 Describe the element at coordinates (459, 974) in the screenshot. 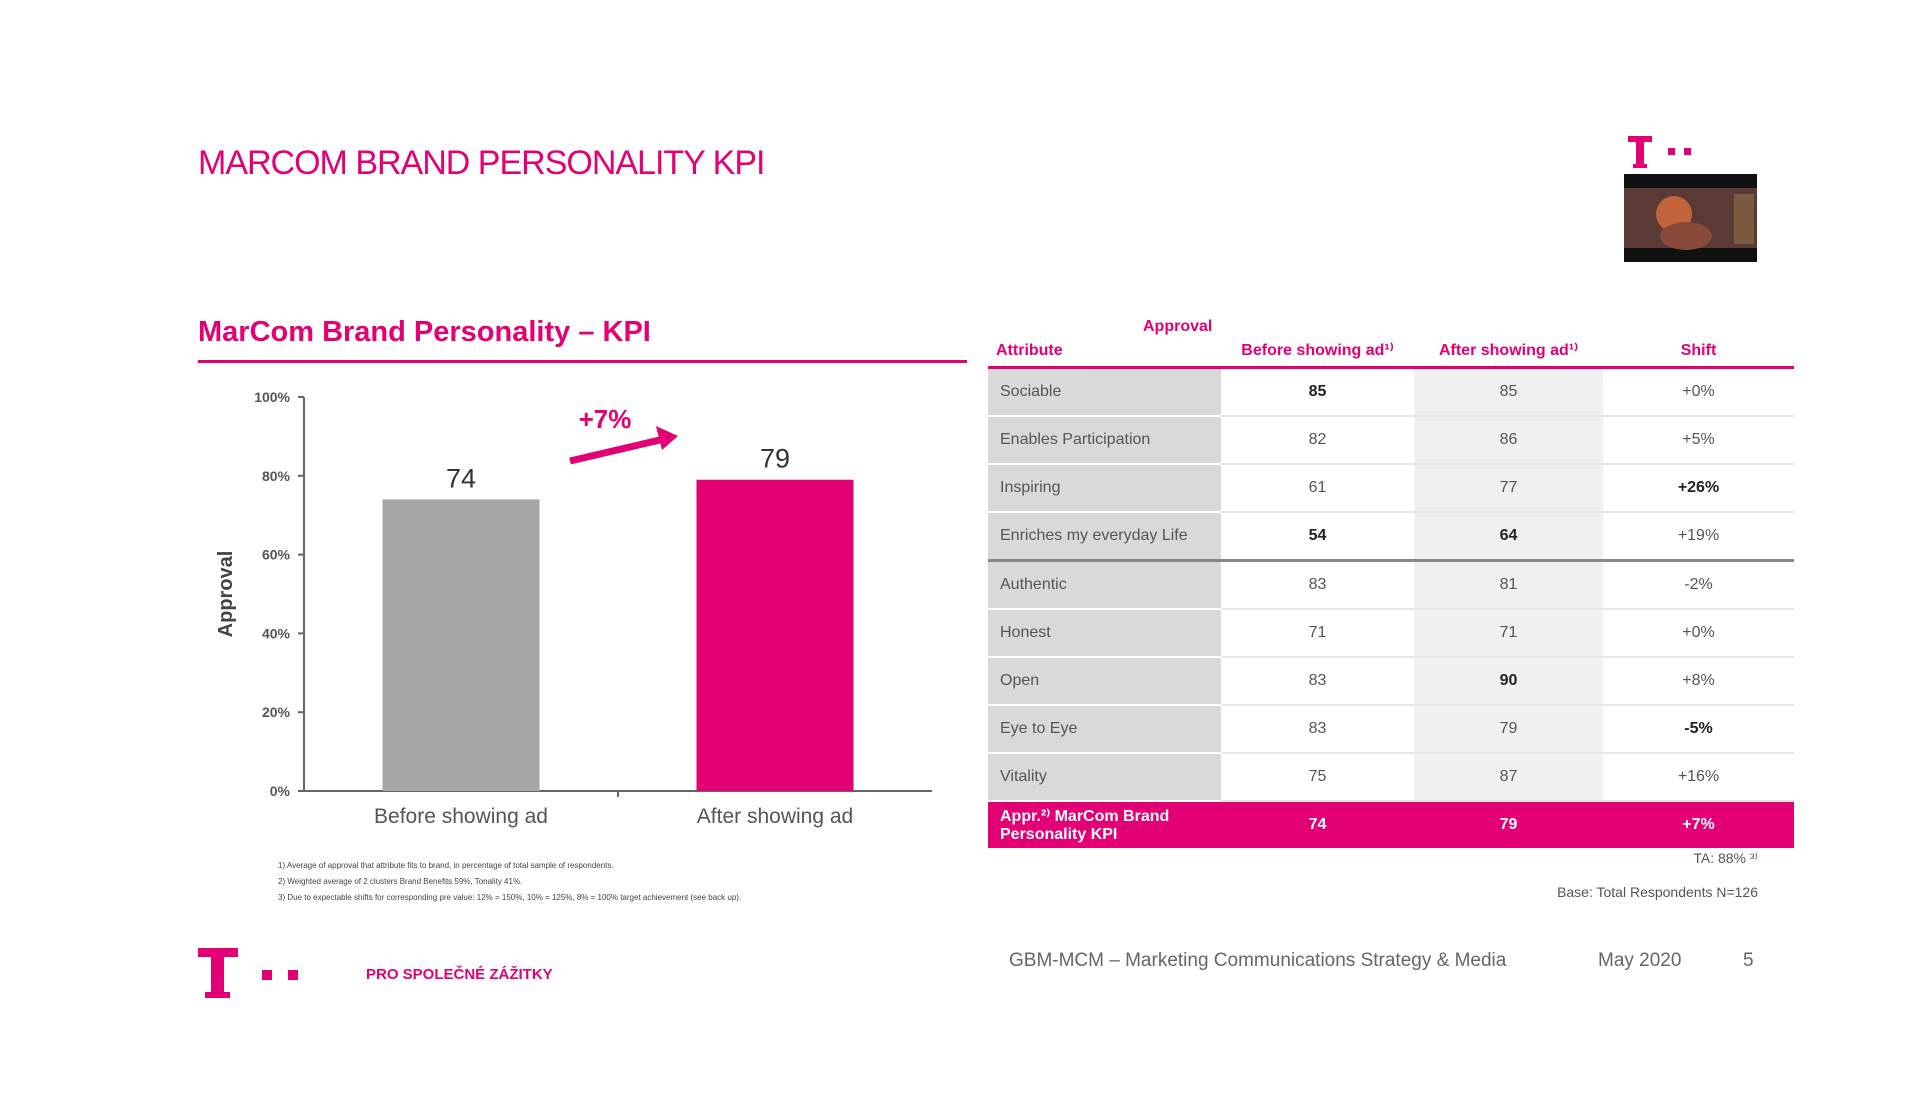

I see `tagline: PRO SPOLEČNÉ ZÁŽITKY` at that location.